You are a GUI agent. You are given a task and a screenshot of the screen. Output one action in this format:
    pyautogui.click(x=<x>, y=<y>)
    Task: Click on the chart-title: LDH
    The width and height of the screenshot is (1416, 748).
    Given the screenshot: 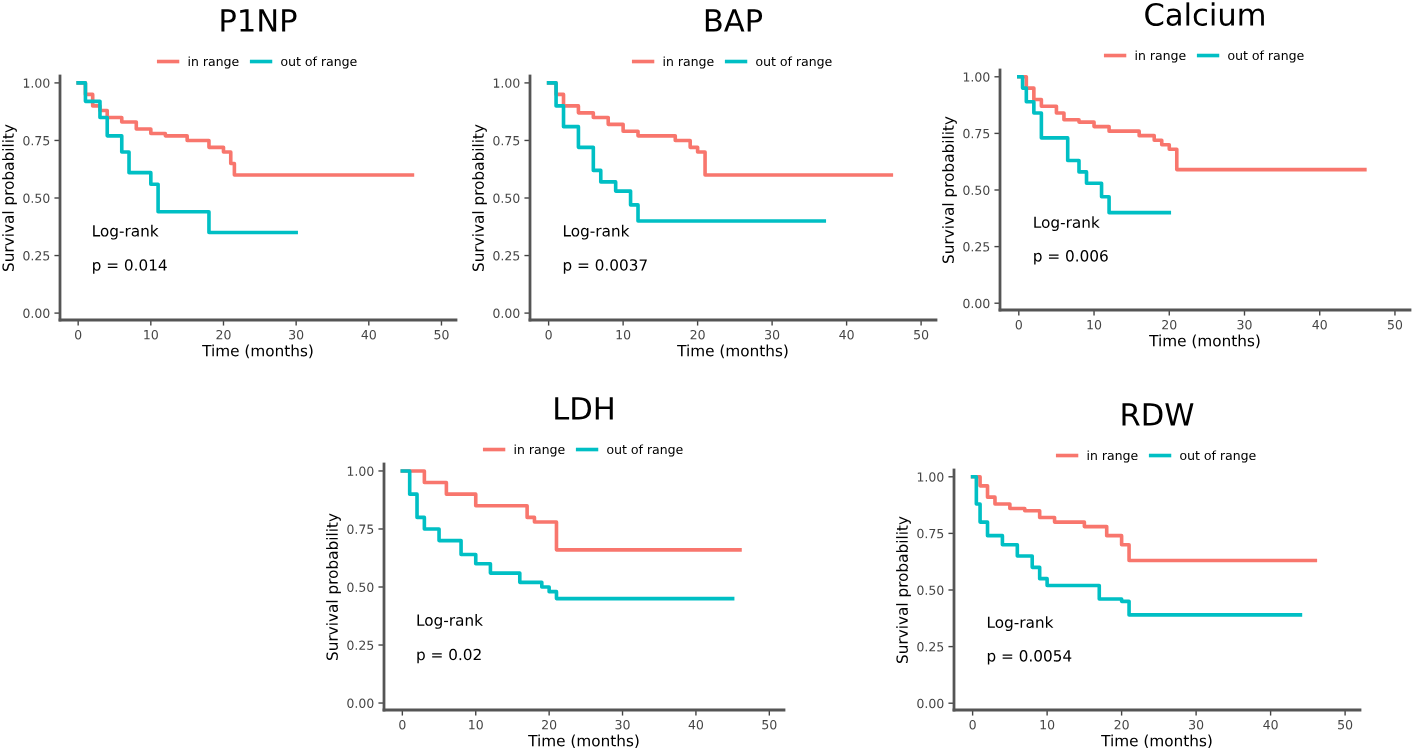 What is the action you would take?
    pyautogui.click(x=584, y=408)
    